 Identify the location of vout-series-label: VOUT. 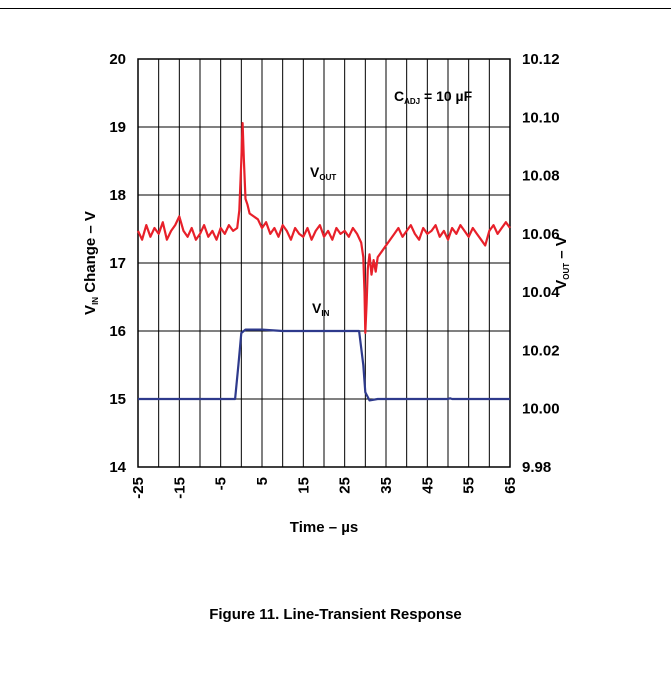
(323, 173).